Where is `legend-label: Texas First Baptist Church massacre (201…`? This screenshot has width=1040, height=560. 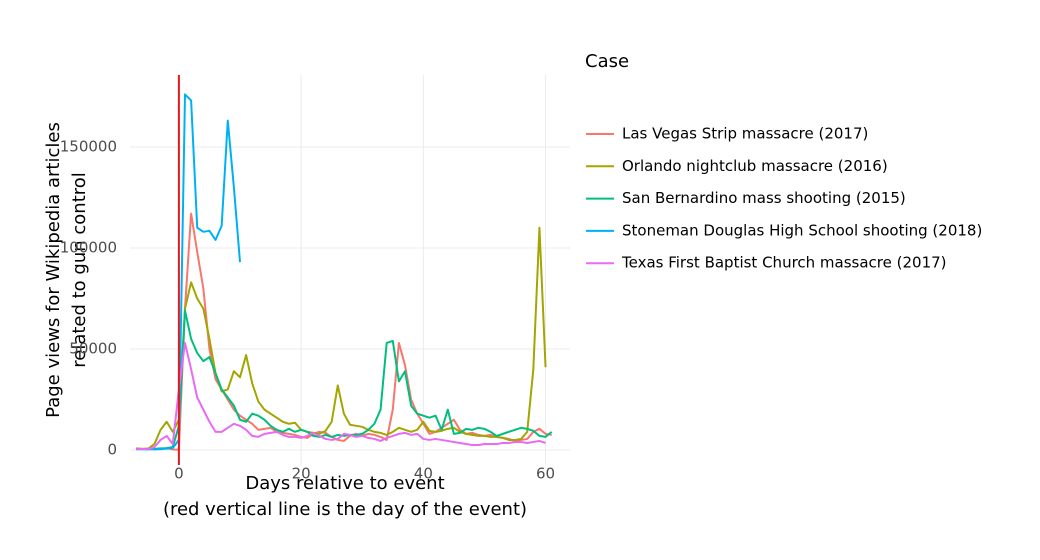 legend-label: Texas First Baptist Church massacre (201… is located at coordinates (784, 263).